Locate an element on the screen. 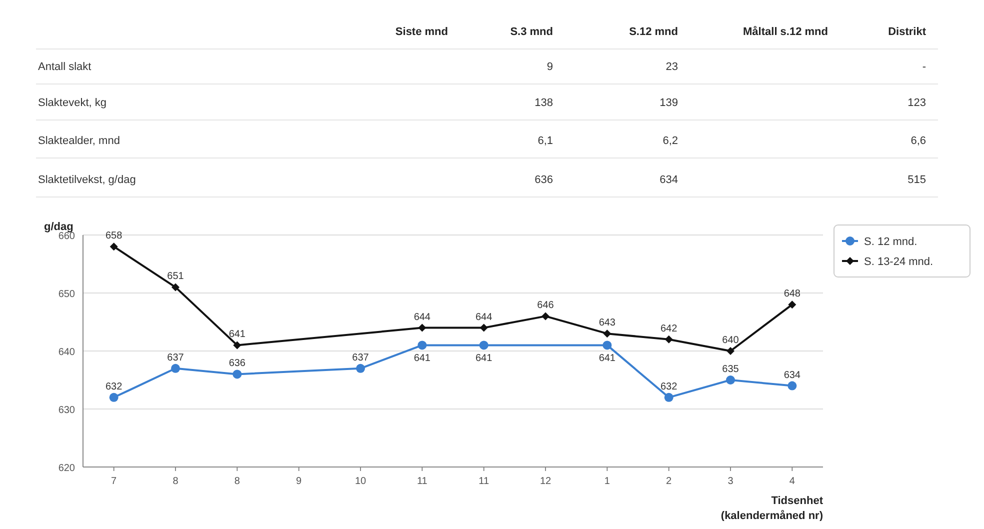  y-tick-label: 640 is located at coordinates (67, 352).